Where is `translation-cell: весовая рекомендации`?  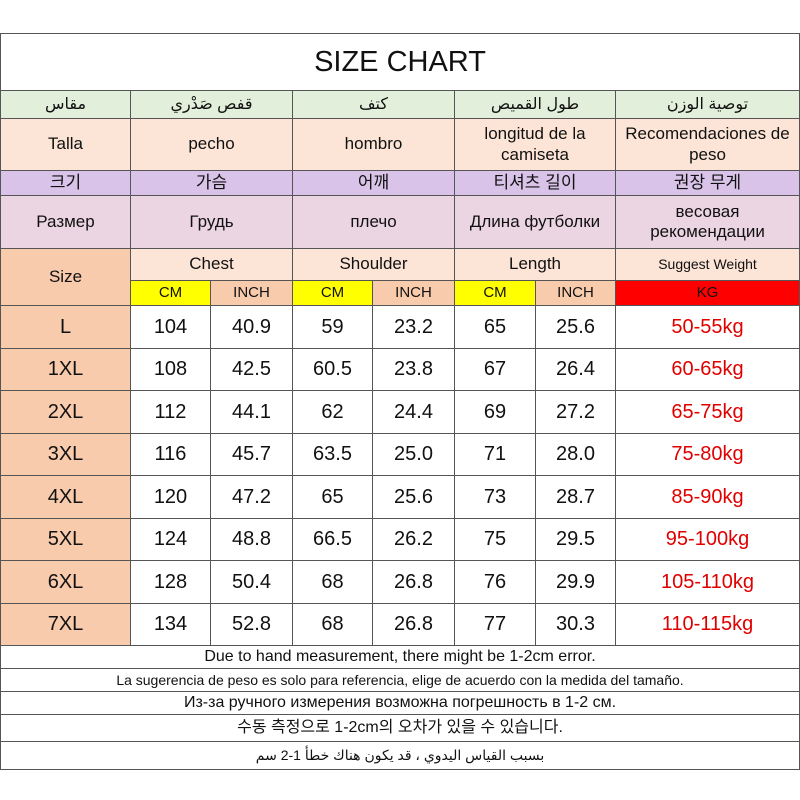 translation-cell: весовая рекомендации is located at coordinates (707, 222).